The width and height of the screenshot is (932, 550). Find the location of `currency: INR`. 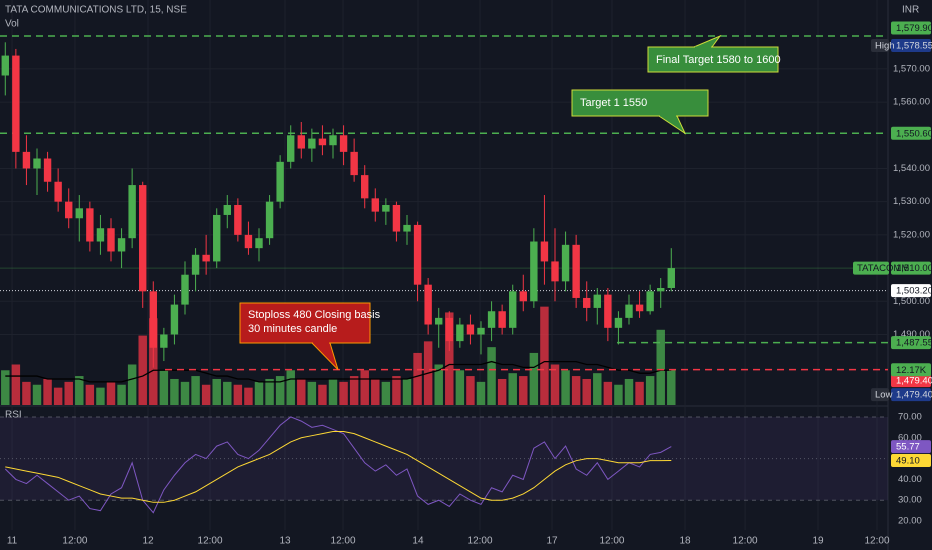

currency: INR is located at coordinates (910, 10).